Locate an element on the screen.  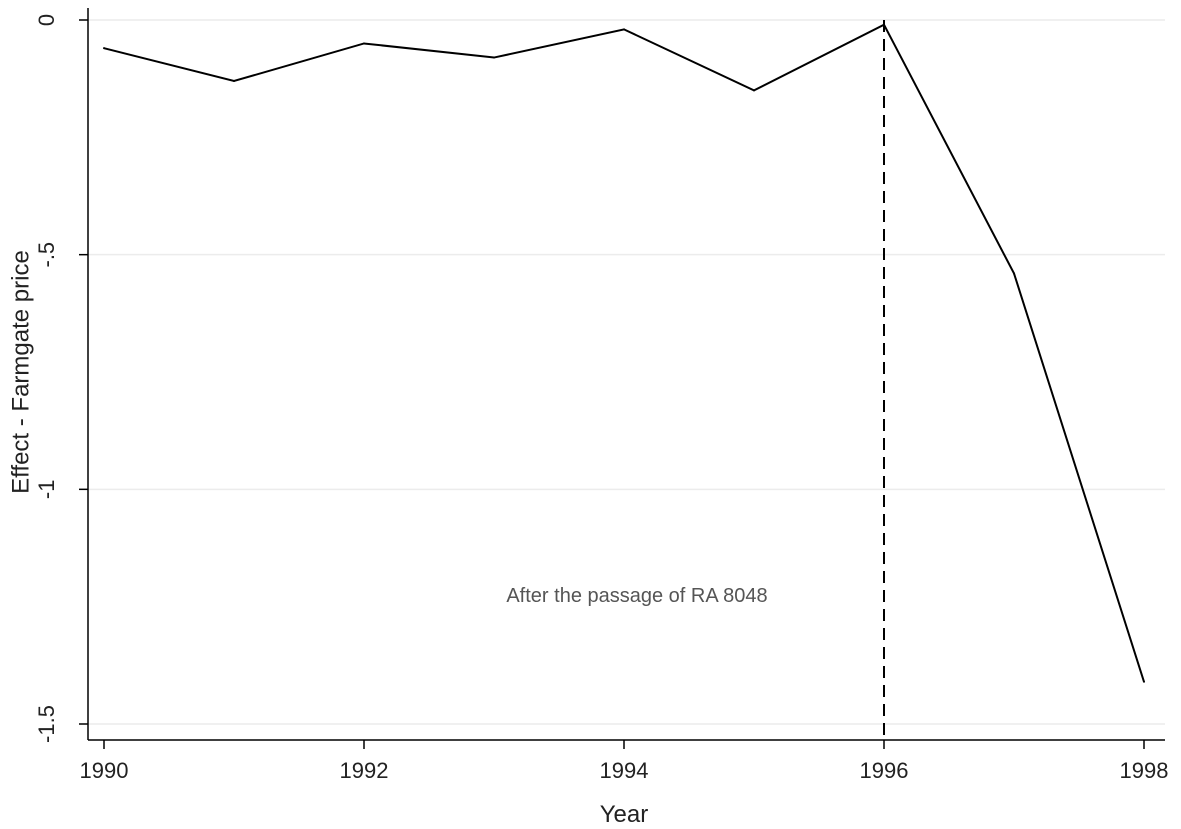
x-tick-label: 1994 is located at coordinates (624, 770).